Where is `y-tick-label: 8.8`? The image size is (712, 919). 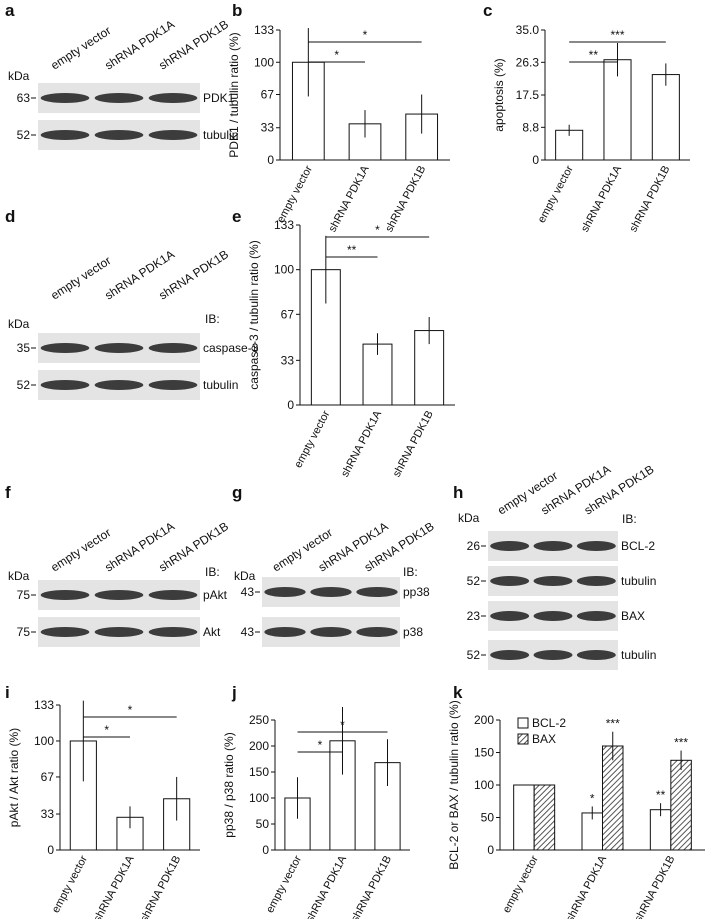
y-tick-label: 8.8 is located at coordinates (530, 127).